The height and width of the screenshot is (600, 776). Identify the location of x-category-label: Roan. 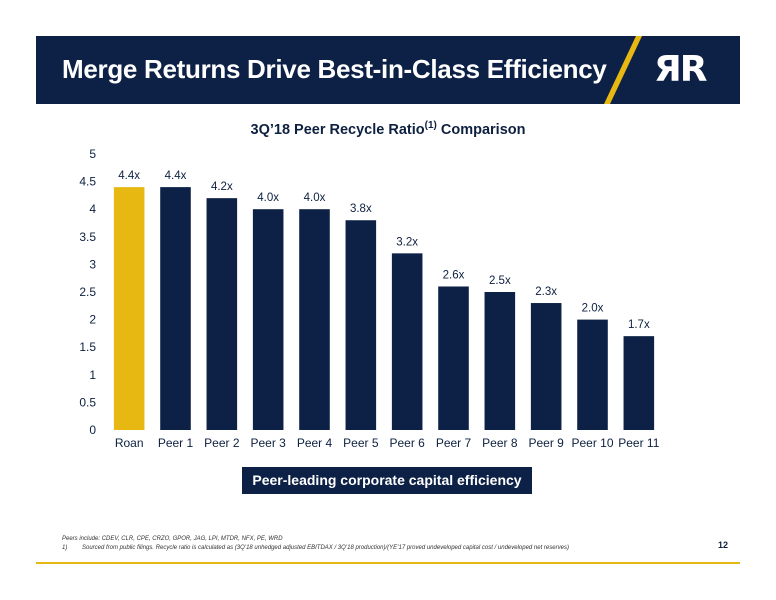
(129, 443).